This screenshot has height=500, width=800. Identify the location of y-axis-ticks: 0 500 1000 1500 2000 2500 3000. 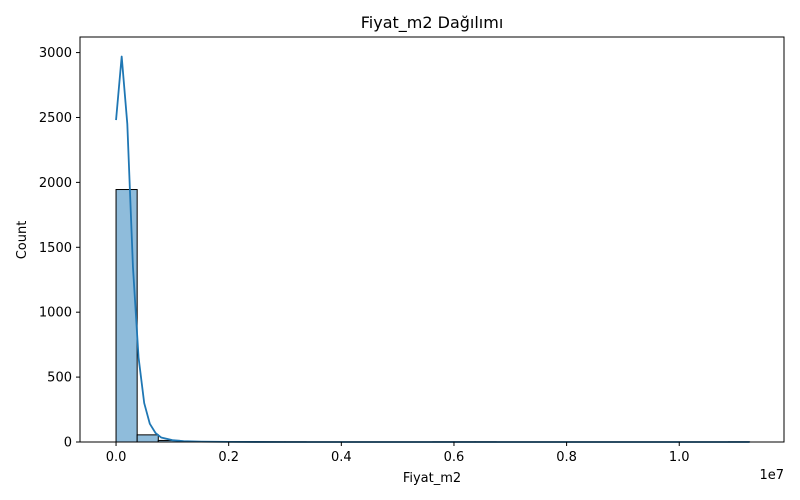
(59, 248).